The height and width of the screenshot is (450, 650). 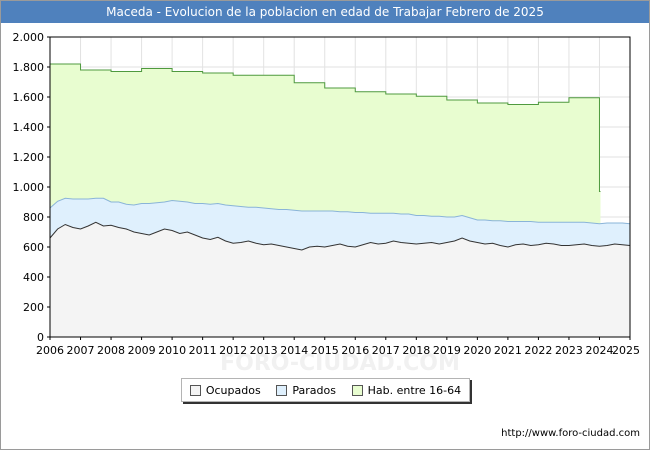 What do you see at coordinates (325, 350) in the screenshot?
I see `x-tick-label-9: 2015` at bounding box center [325, 350].